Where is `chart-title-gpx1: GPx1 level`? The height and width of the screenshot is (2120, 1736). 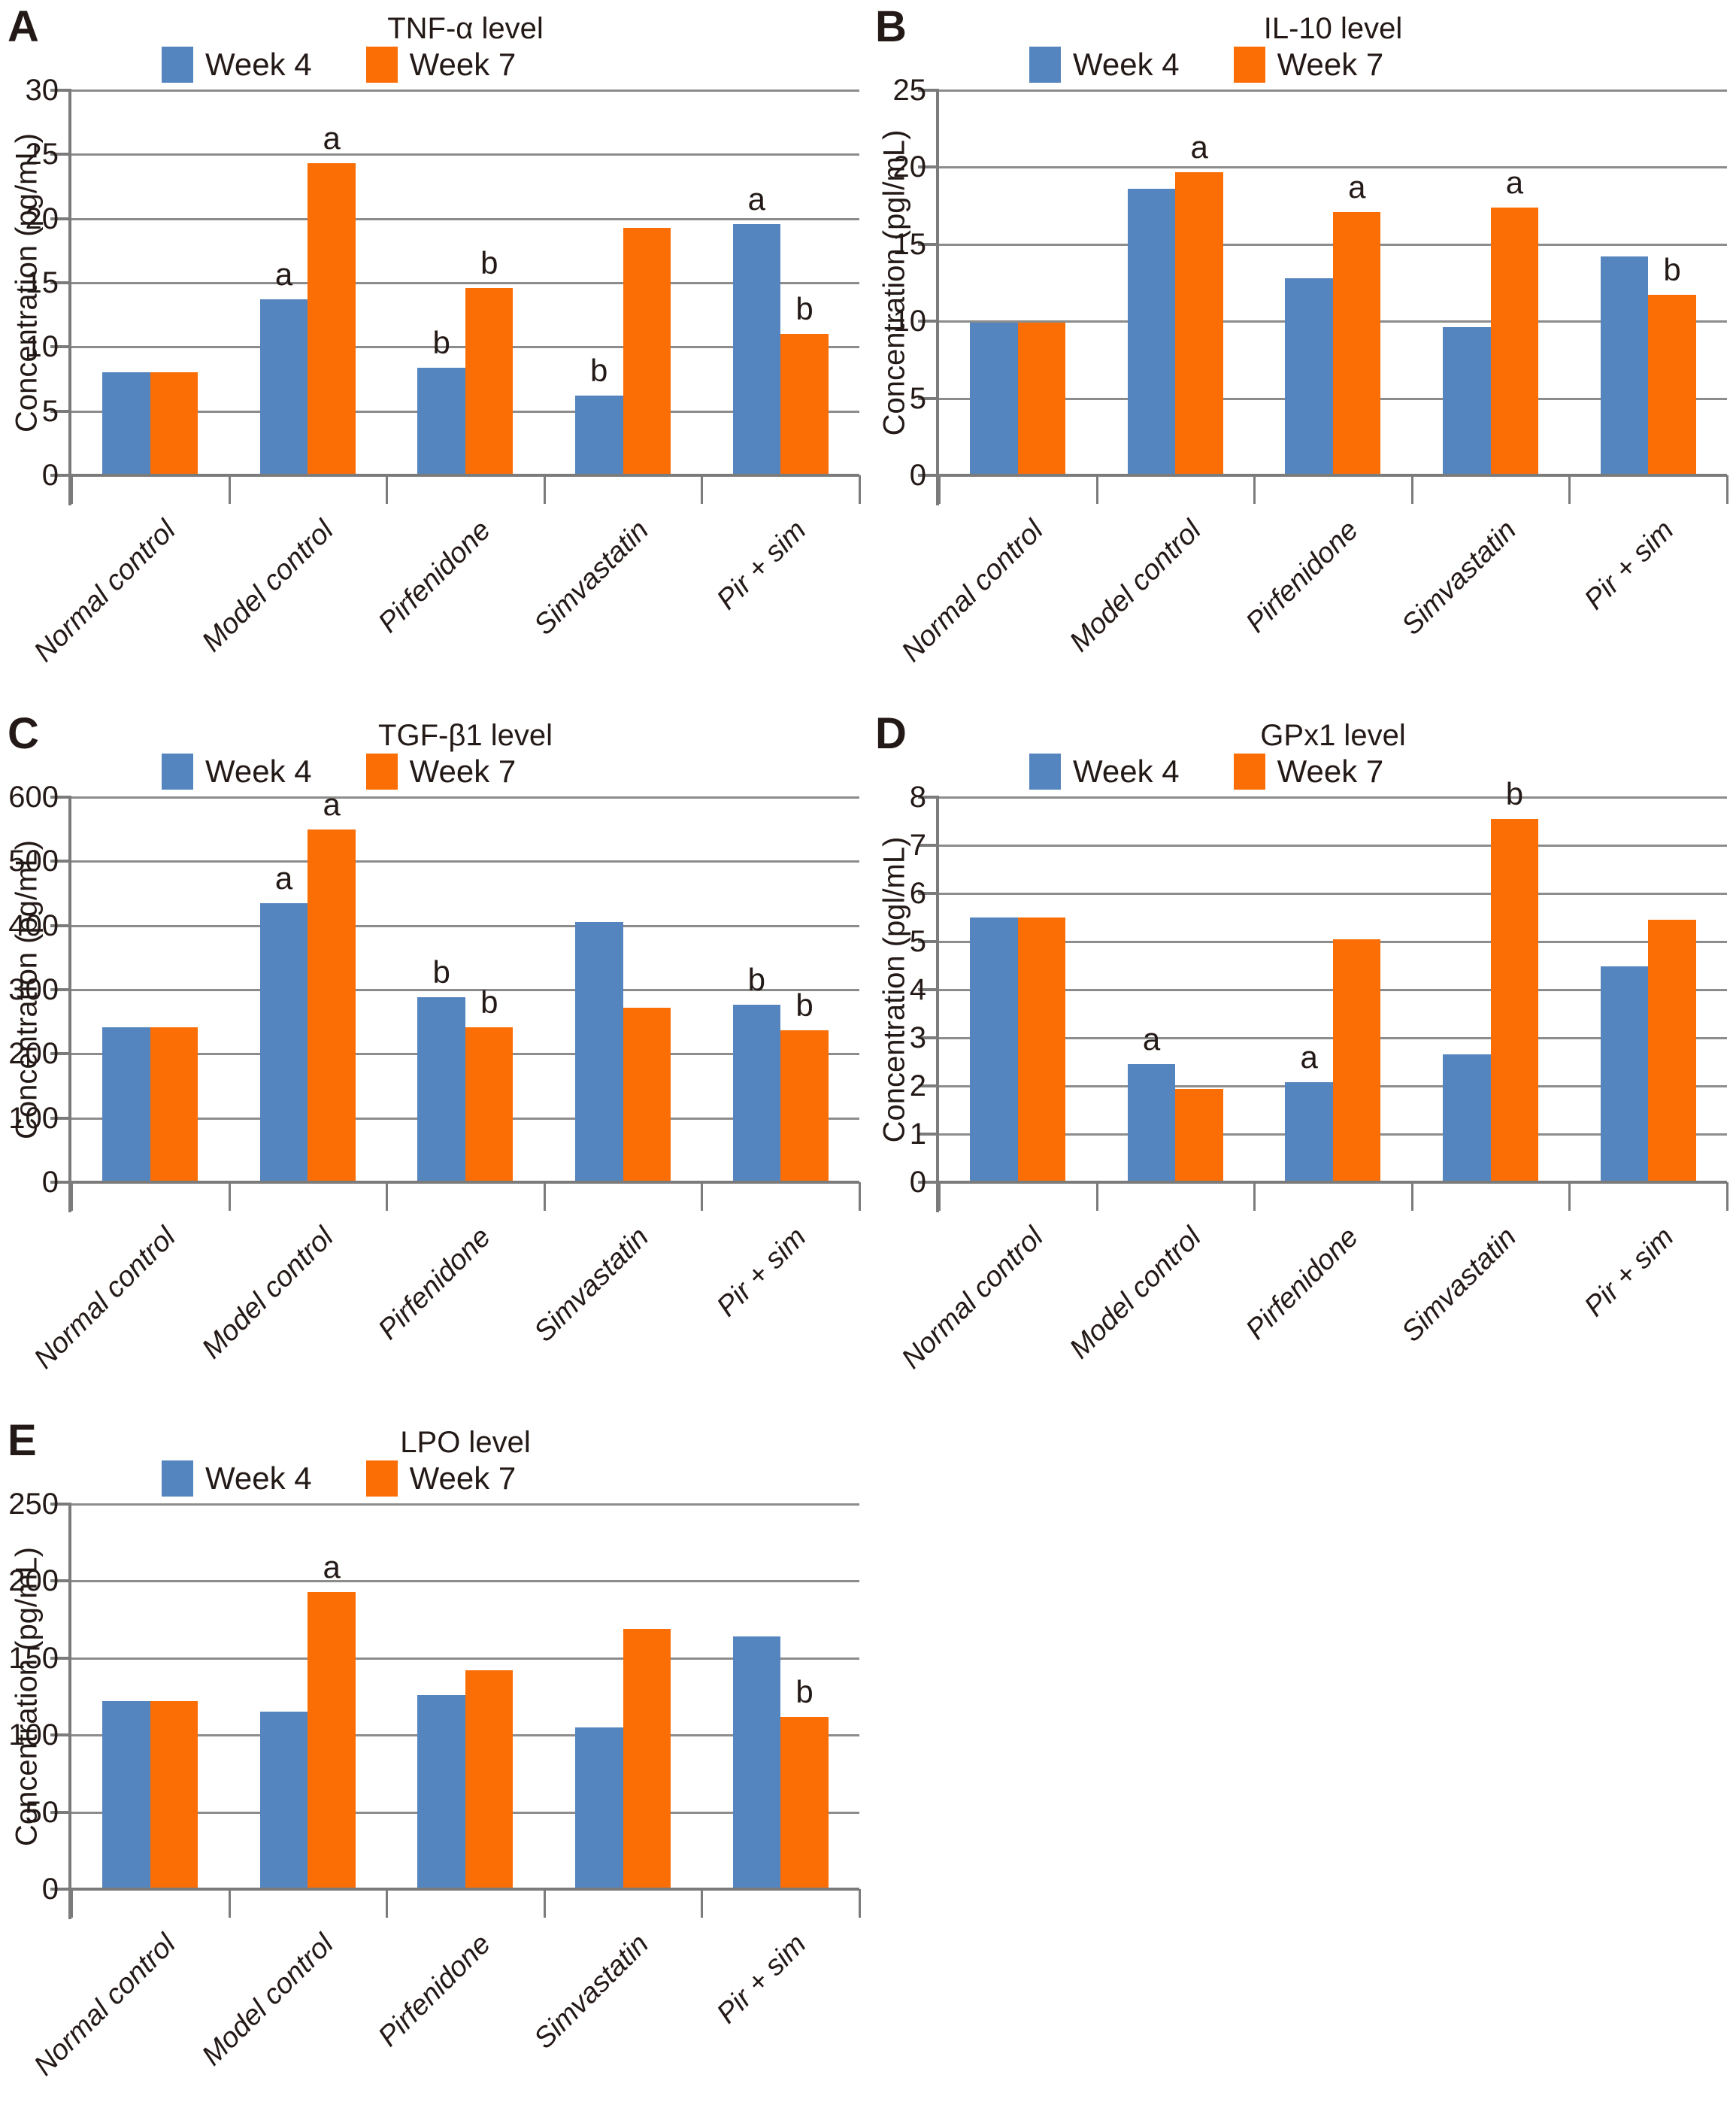 chart-title-gpx1: GPx1 level is located at coordinates (1333, 735).